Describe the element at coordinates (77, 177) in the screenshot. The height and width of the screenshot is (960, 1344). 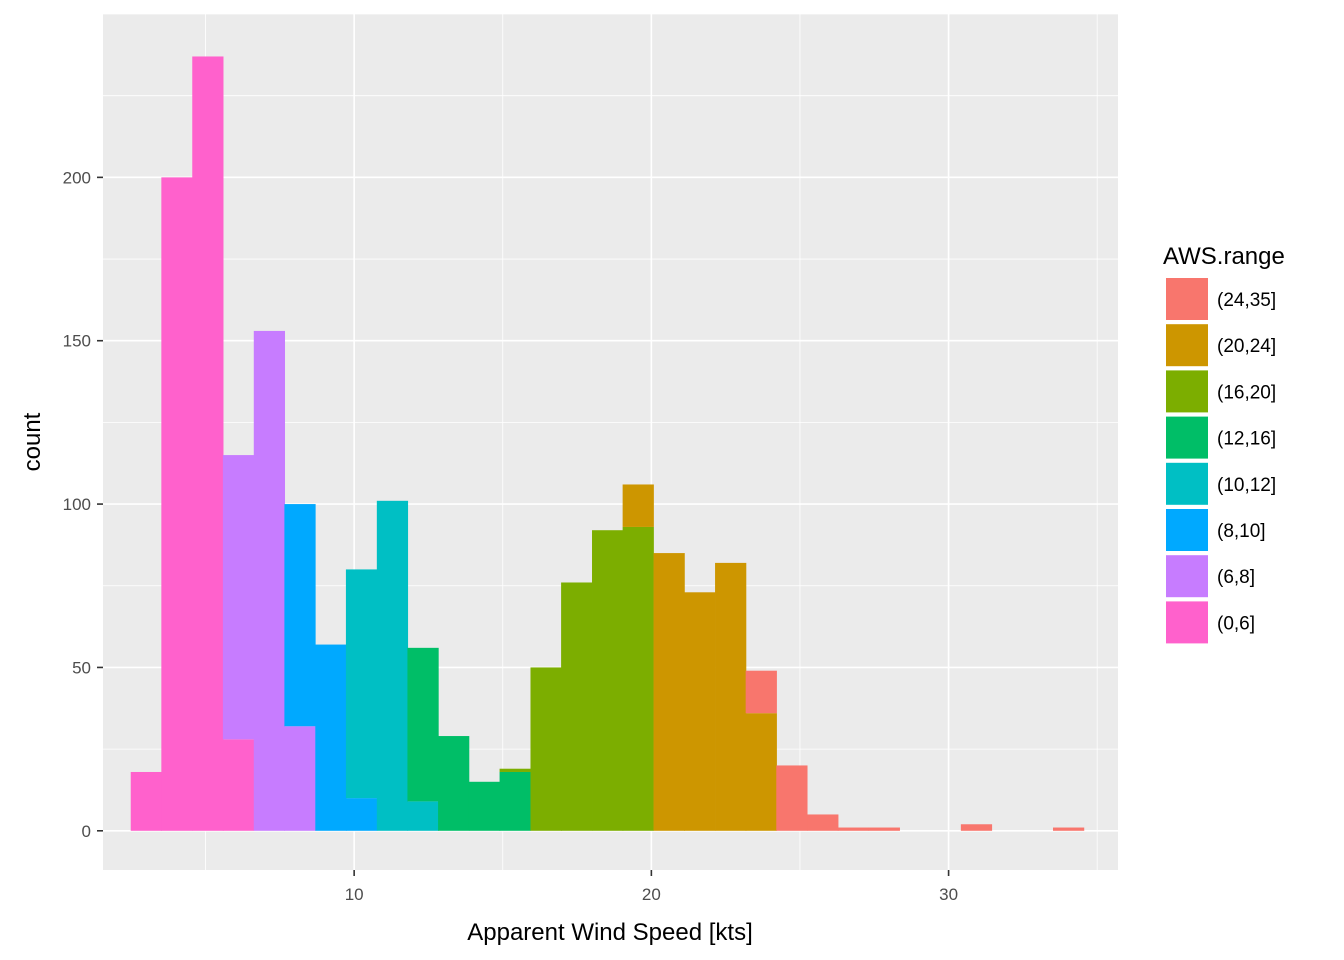
I see `y-tick-label: 200` at that location.